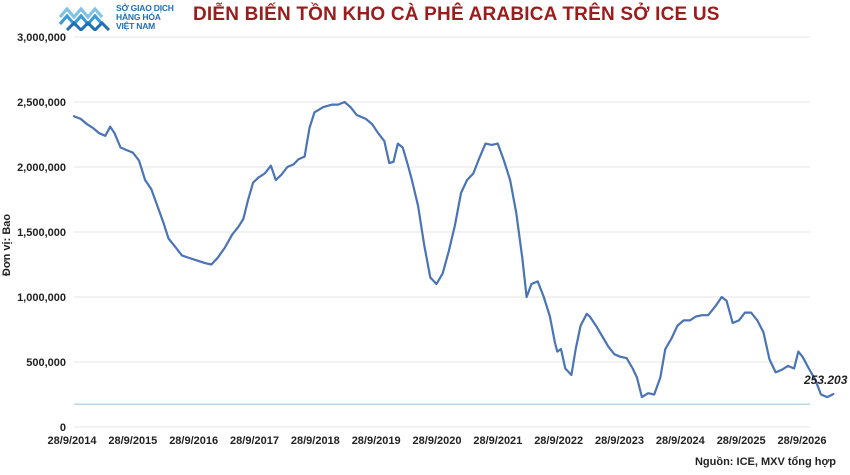 The height and width of the screenshot is (475, 850). Describe the element at coordinates (315, 441) in the screenshot. I see `x-tick-label: 28/9/2018` at that location.